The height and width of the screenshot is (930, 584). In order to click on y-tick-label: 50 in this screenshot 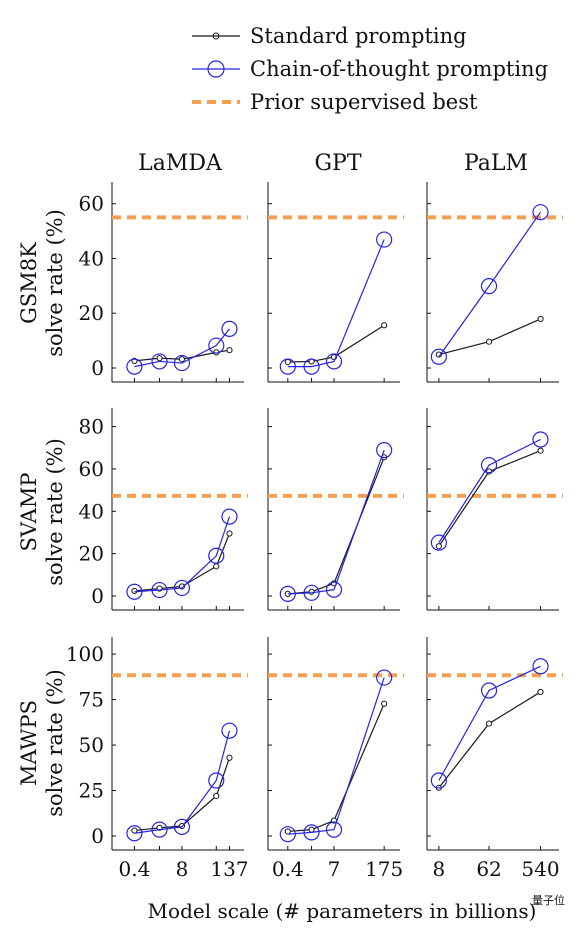, I will do `click(91, 745)`.